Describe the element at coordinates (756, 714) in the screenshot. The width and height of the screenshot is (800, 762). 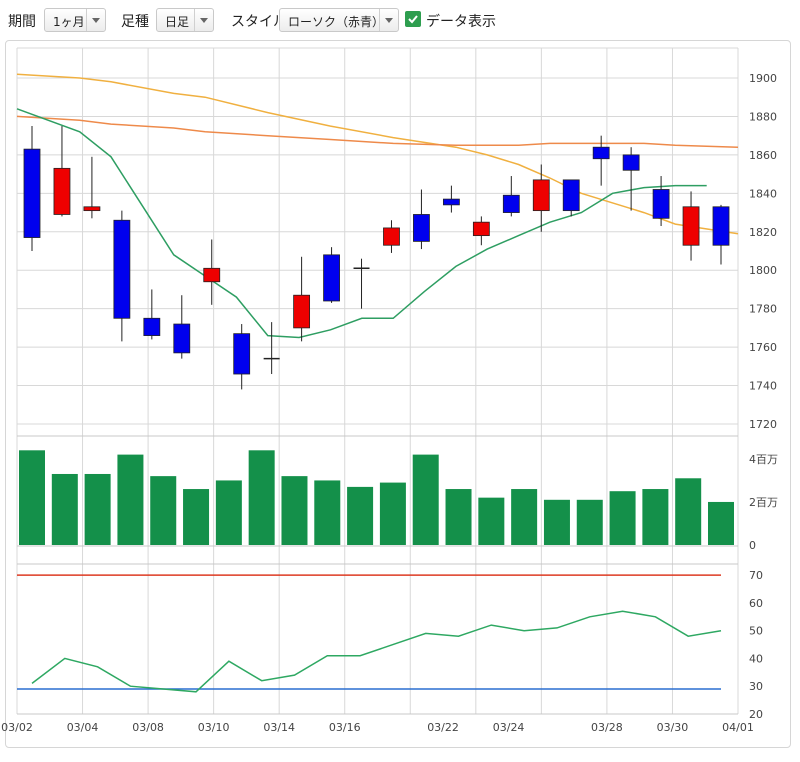
I see `rsi-tick-label: 20` at that location.